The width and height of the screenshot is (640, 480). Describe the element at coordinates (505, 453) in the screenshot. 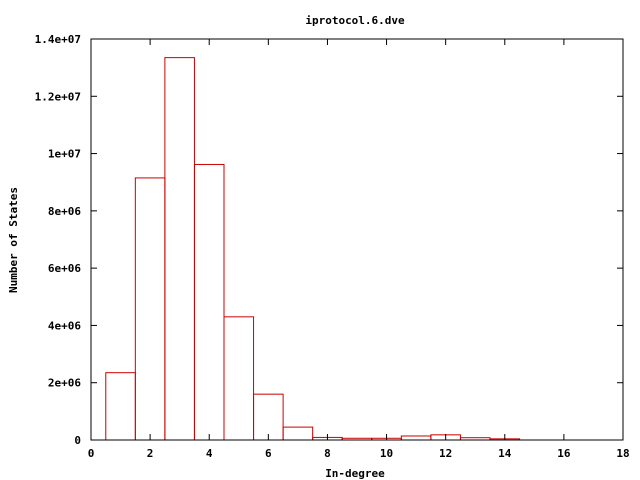

I see `x-tick-label: 14` at that location.